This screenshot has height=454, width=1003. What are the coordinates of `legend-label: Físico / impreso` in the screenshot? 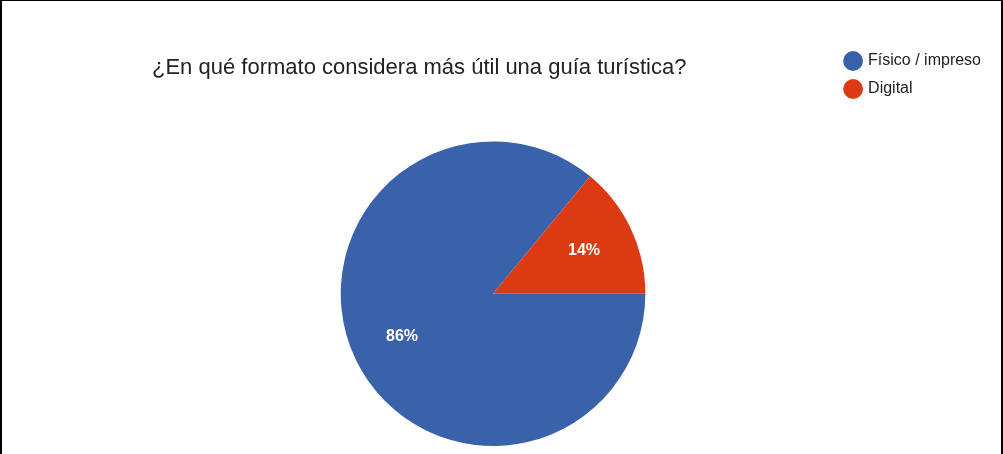 It's located at (925, 60).